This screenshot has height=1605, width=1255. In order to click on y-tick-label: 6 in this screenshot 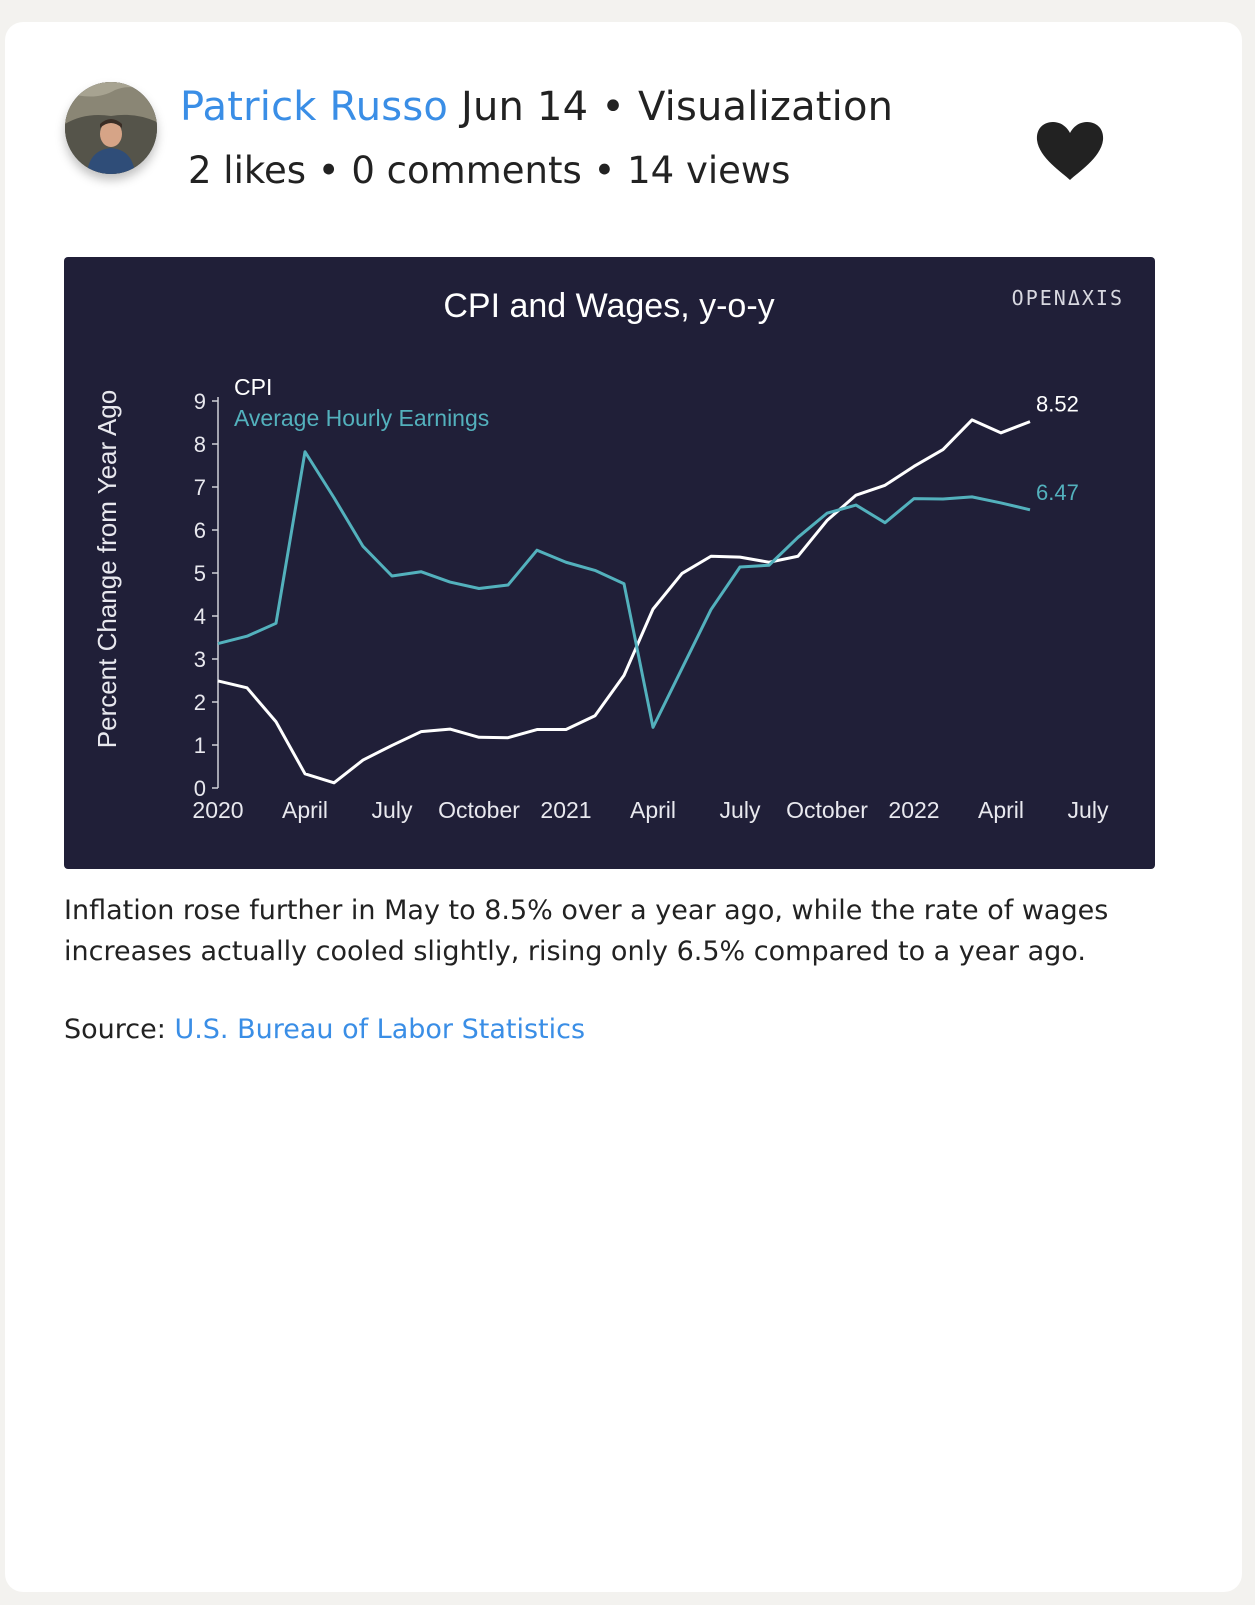, I will do `click(200, 530)`.